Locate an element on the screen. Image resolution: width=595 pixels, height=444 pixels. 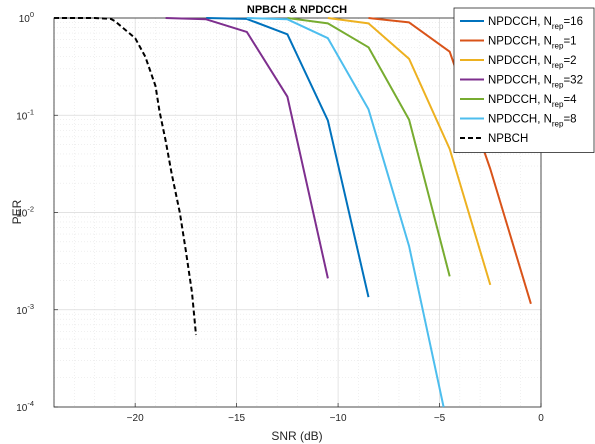
y-axis-label: PER is located at coordinates (17, 211).